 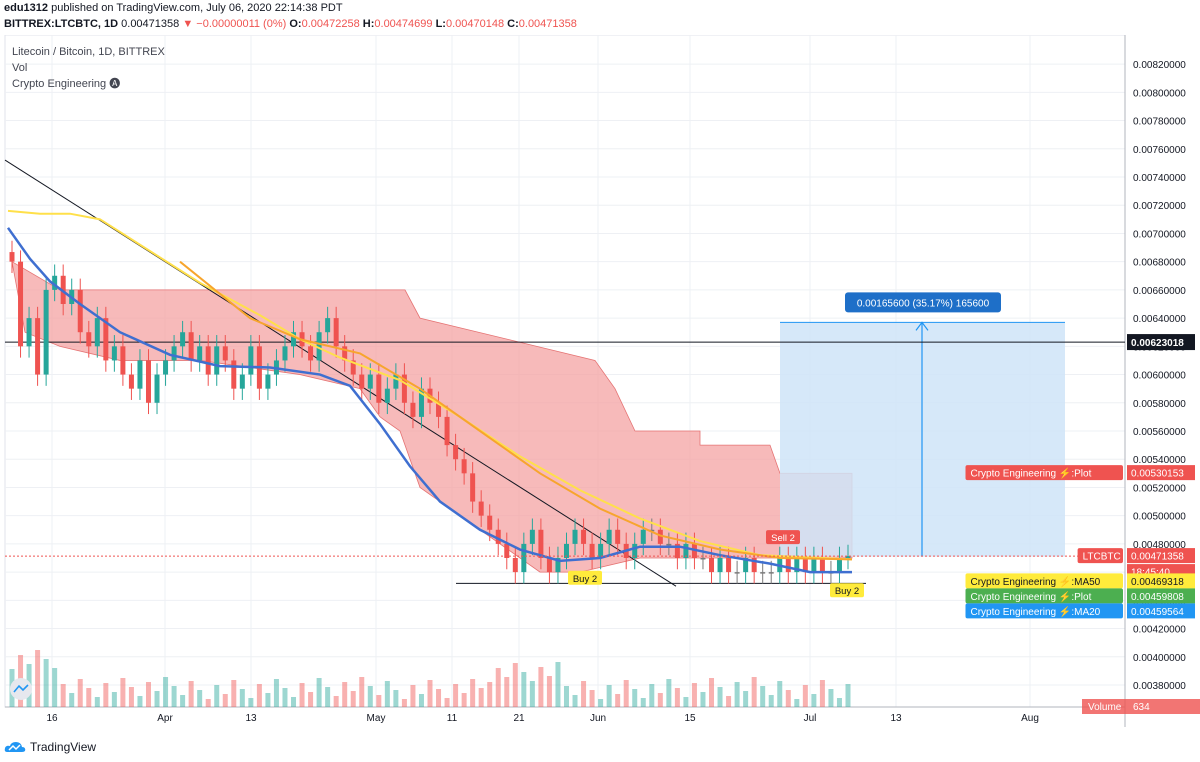 I want to click on y-tick-label: 0.00660000, so click(x=1159, y=291).